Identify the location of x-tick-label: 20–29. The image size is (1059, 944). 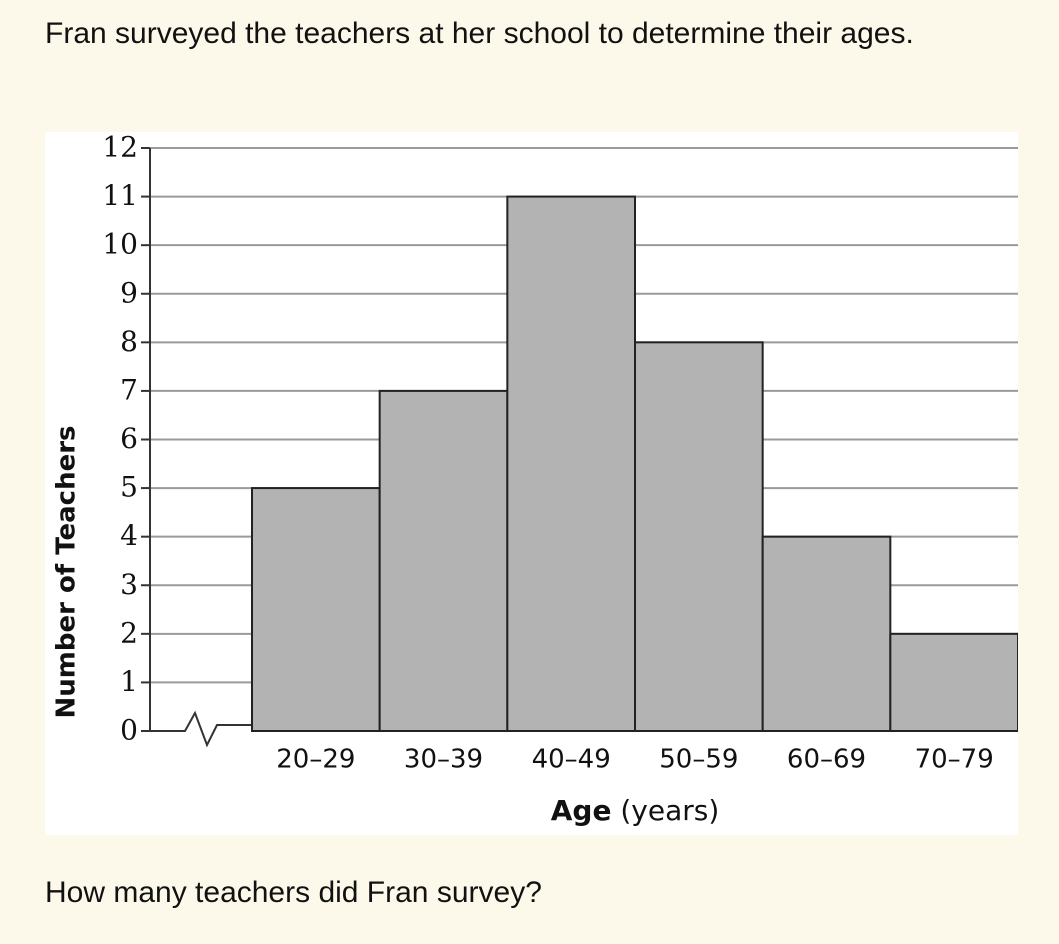
(315, 760).